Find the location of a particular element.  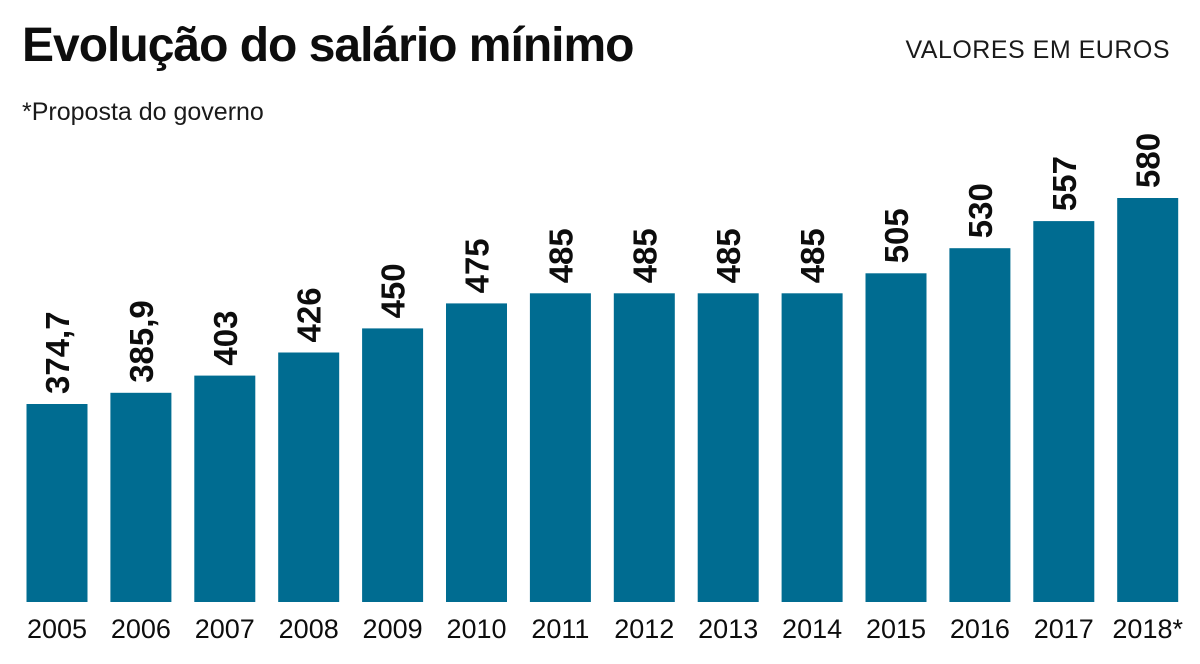

category-label: 2005 is located at coordinates (57, 629).